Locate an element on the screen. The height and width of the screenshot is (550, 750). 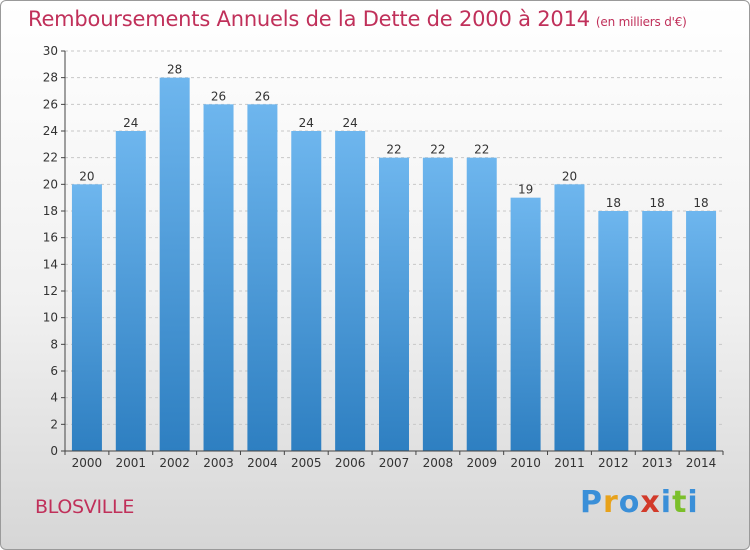
y-tick-label: 18 is located at coordinates (50, 211).